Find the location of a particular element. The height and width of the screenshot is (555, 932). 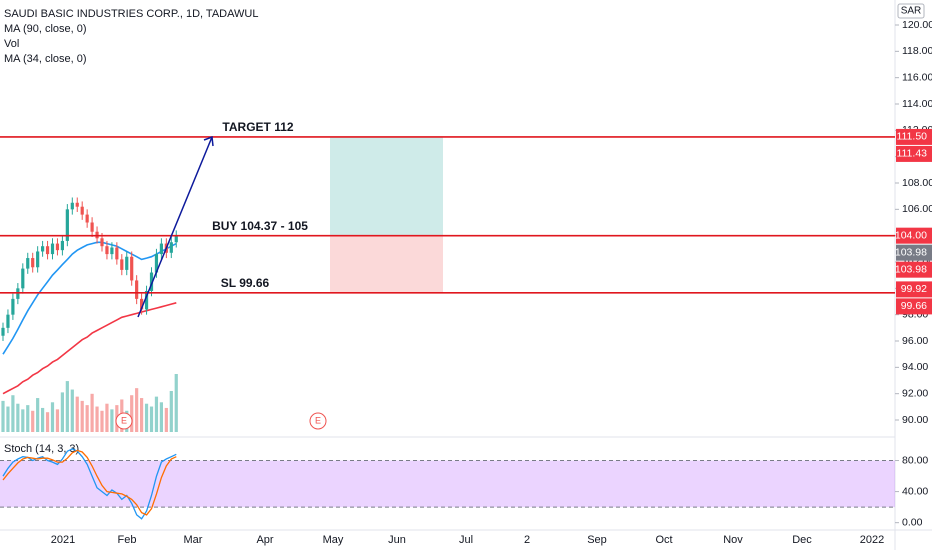

x-tick-label: Feb is located at coordinates (127, 540).